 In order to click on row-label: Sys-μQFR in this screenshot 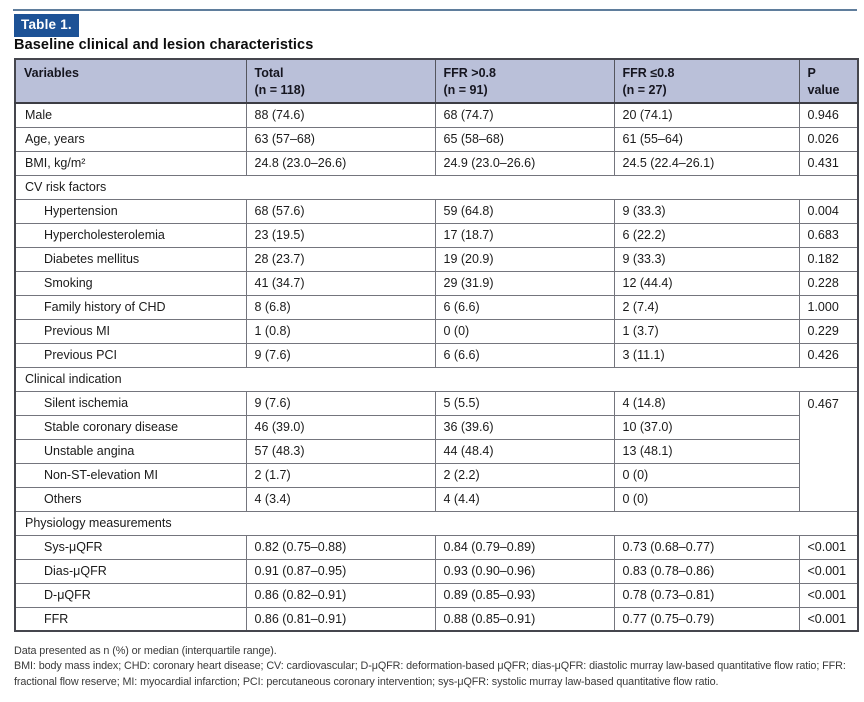, I will do `click(130, 547)`.